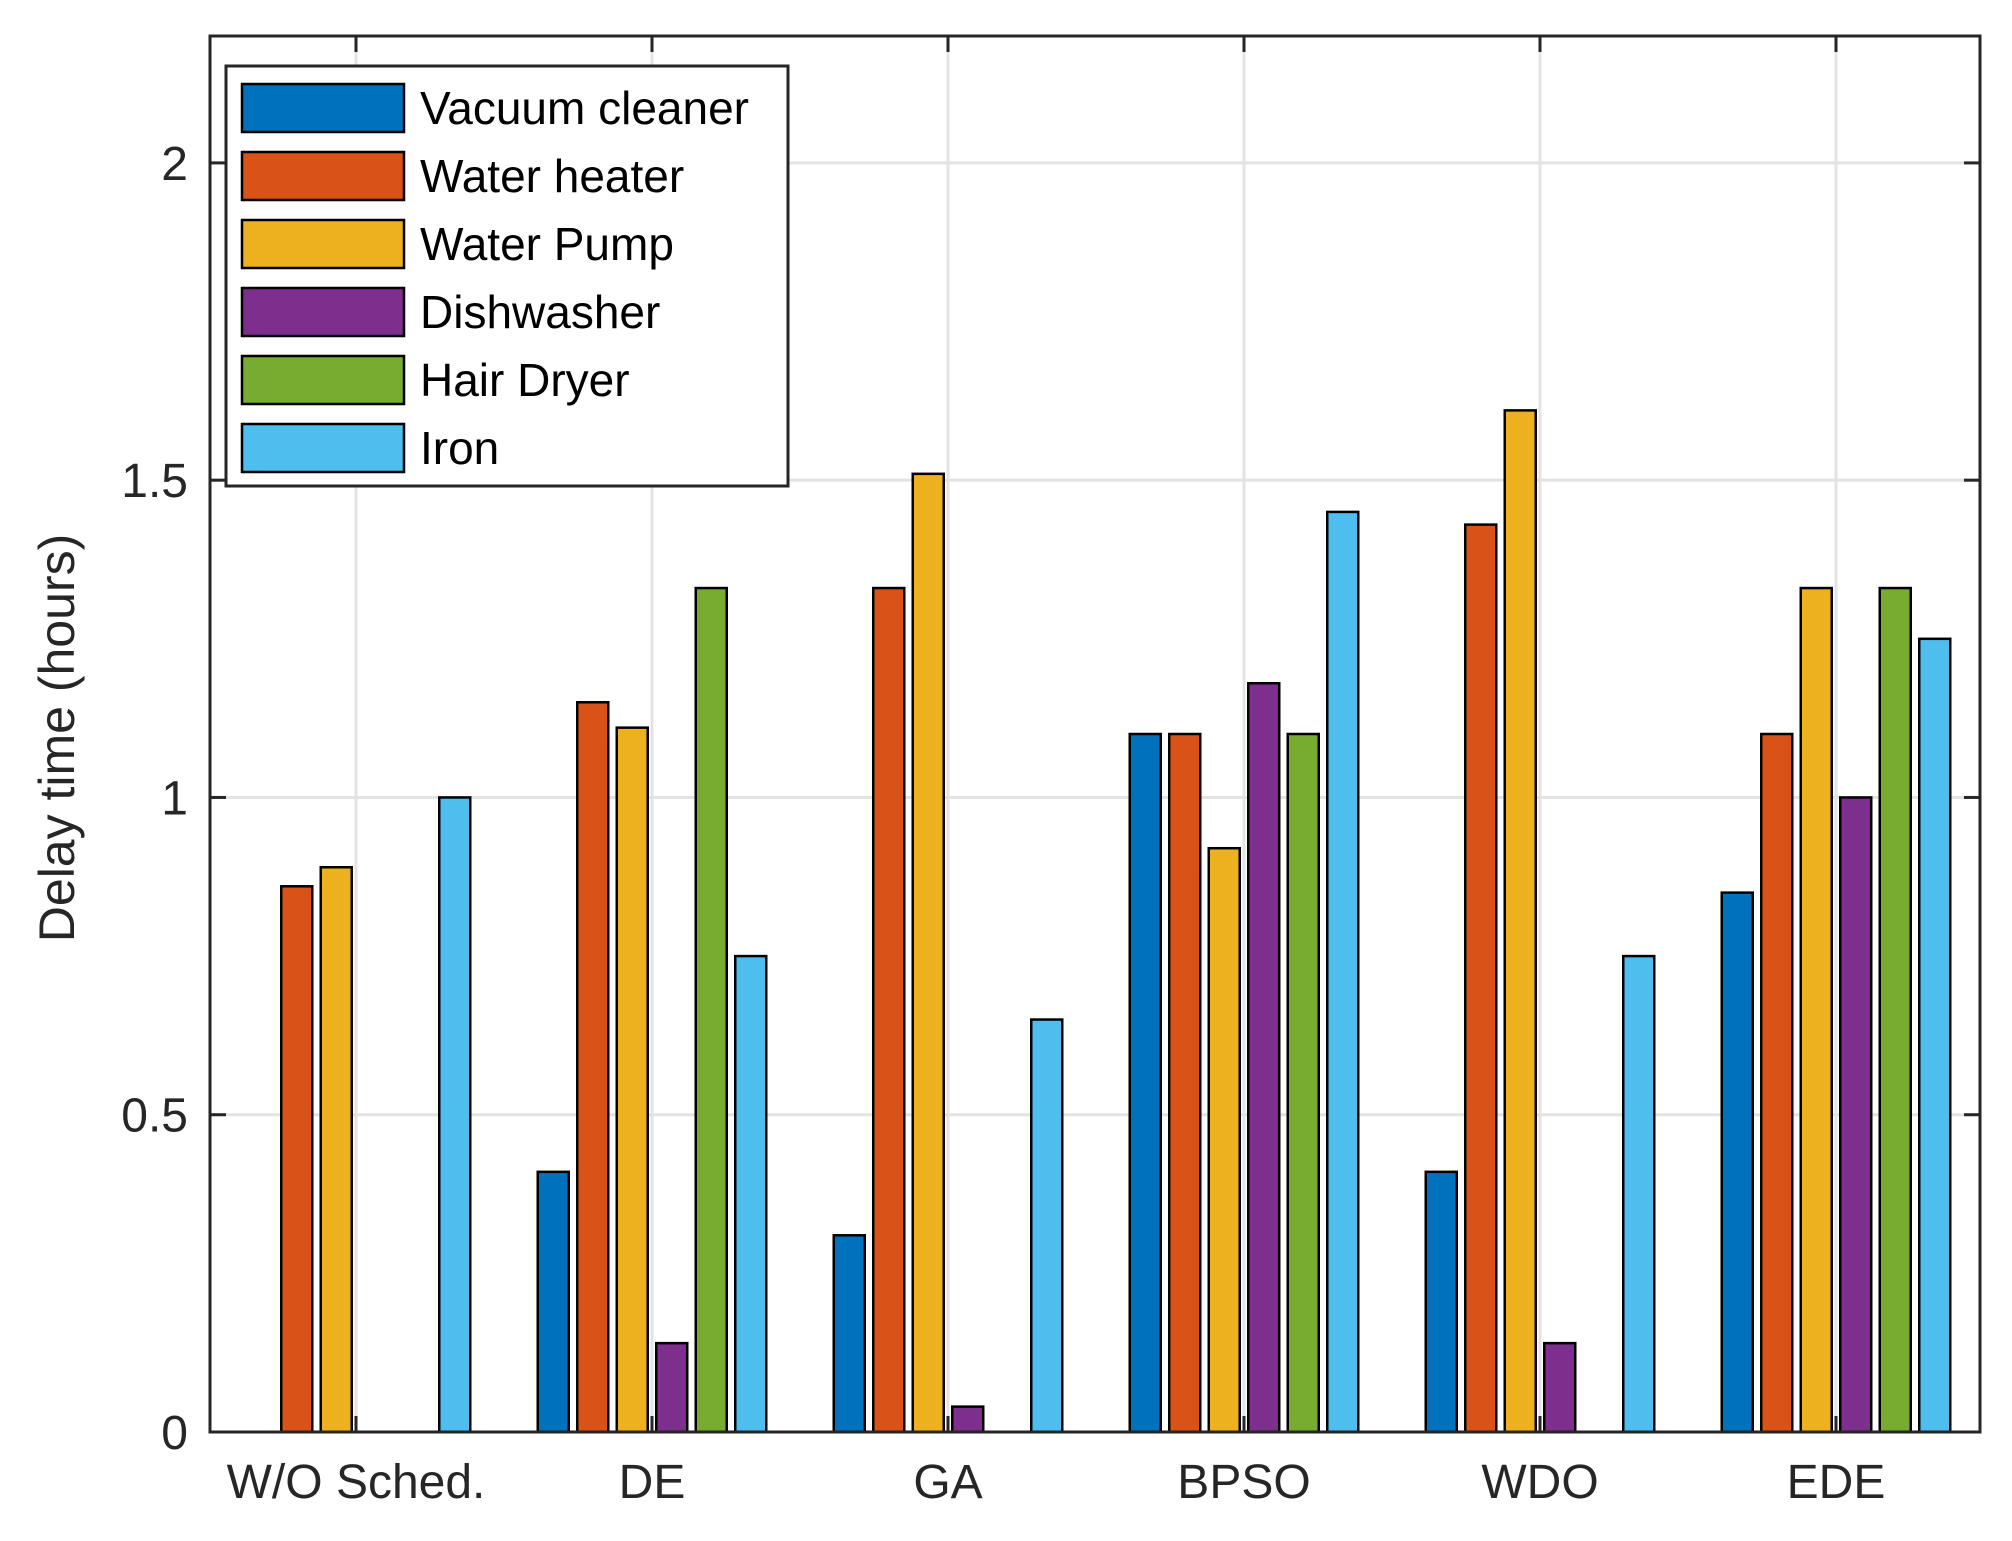  Describe the element at coordinates (540, 312) in the screenshot. I see `legend-label: Dishwasher` at that location.